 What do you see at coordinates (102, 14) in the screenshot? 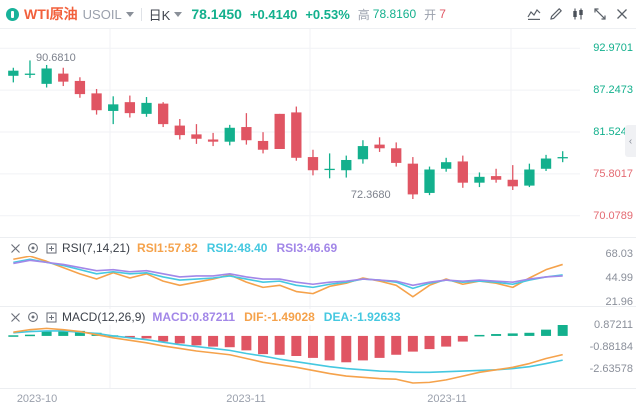
I see `symbol-code: USOIL` at bounding box center [102, 14].